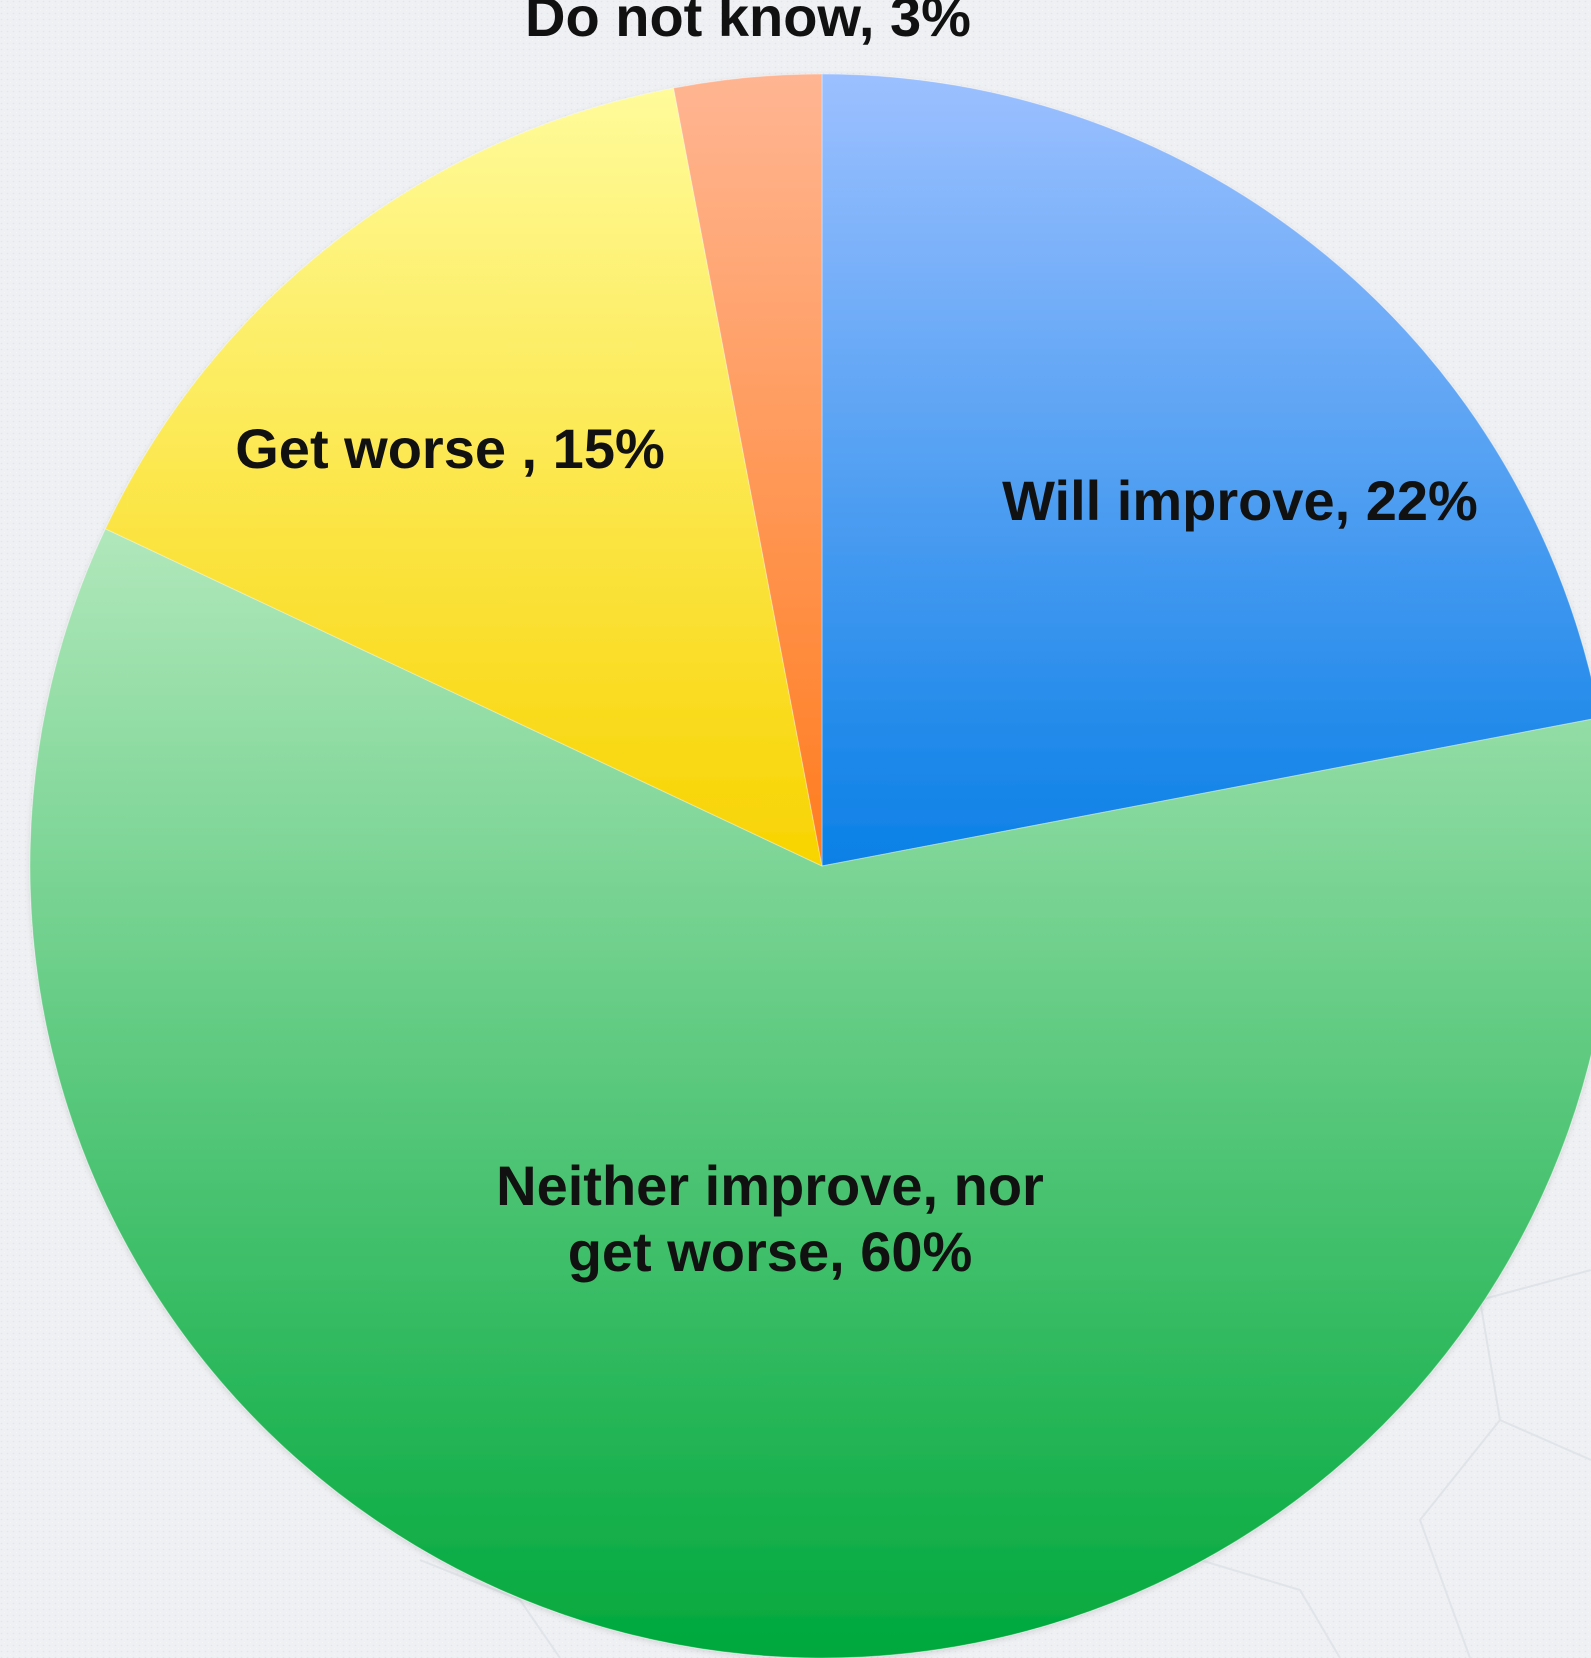 This screenshot has height=1658, width=1591. Describe the element at coordinates (770, 1218) in the screenshot. I see `data-label-neither-improve-nor-get-worse: Neither improve, nor get worse, 60%` at that location.